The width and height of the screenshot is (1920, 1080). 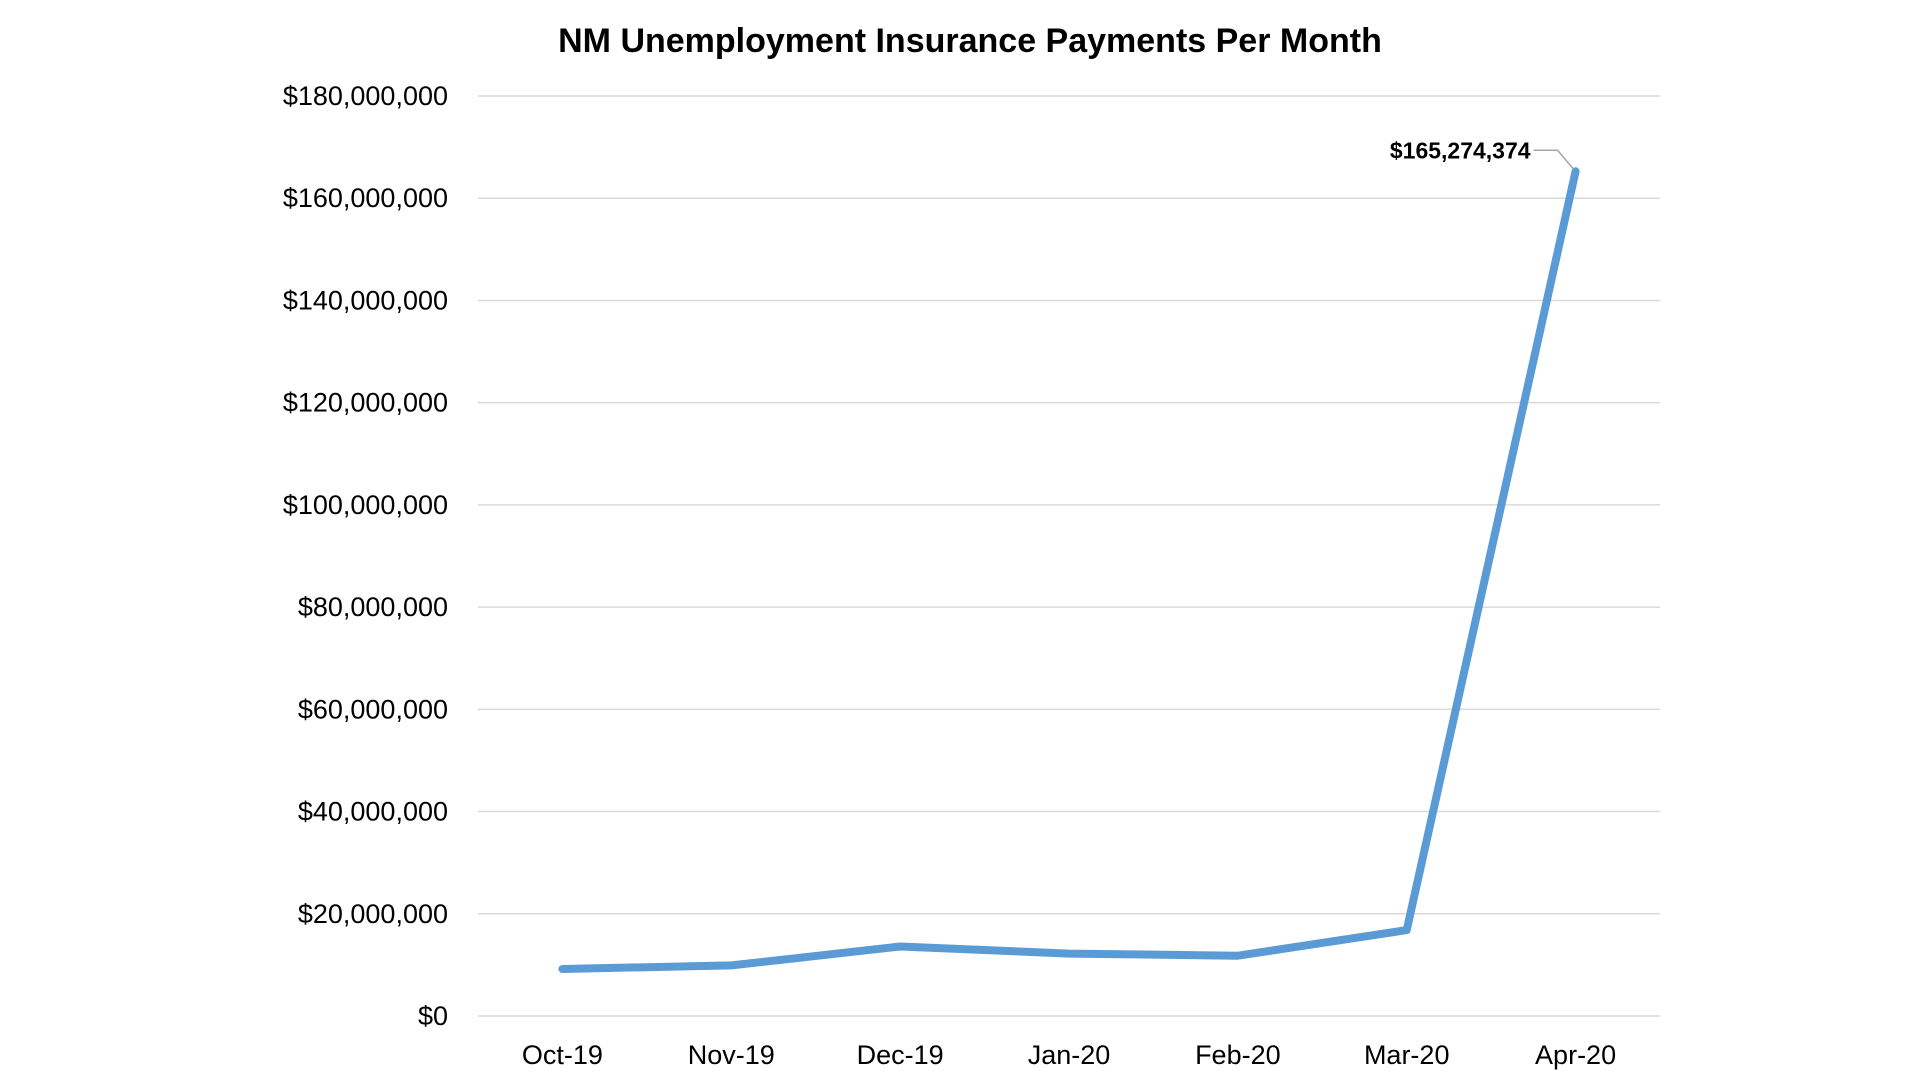 I want to click on y-tick-label: $20,000,000, so click(x=373, y=914).